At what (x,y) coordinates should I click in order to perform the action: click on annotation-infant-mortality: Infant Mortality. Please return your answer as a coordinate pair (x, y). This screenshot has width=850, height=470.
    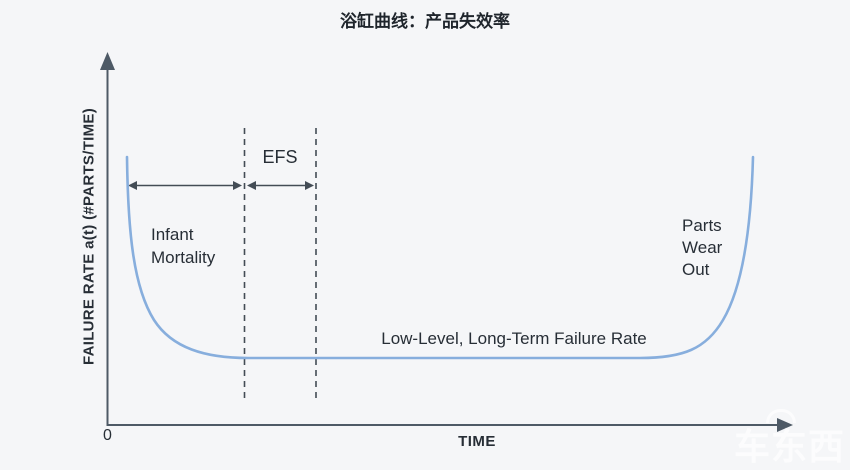
    Looking at the image, I should click on (183, 246).